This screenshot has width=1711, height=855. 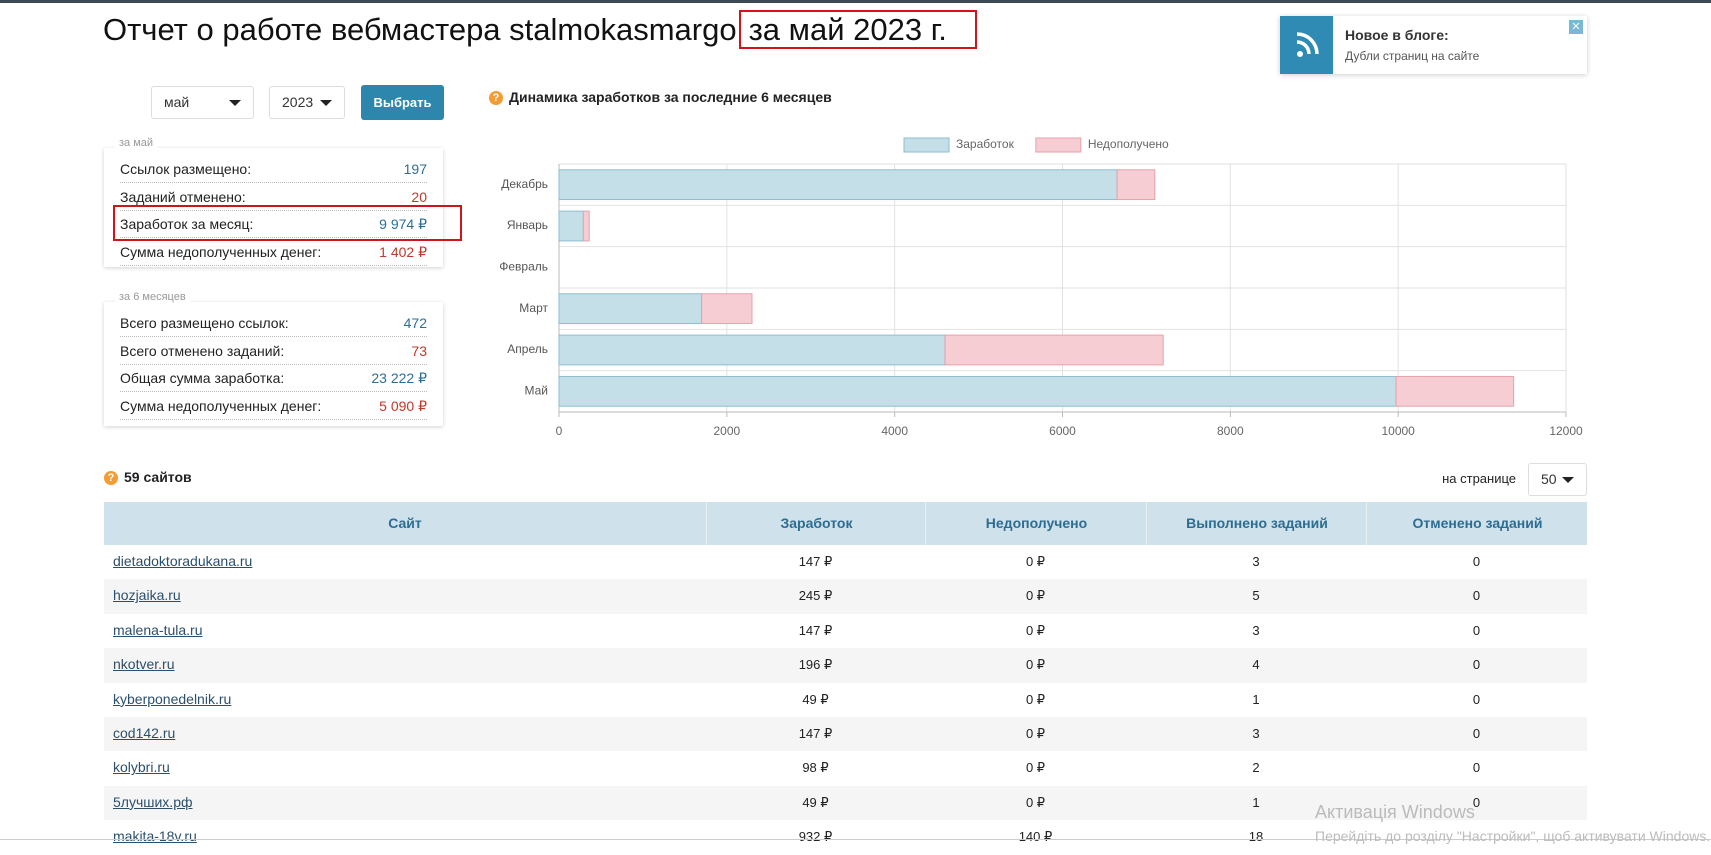 I want to click on table-cell: 1, so click(x=1256, y=699).